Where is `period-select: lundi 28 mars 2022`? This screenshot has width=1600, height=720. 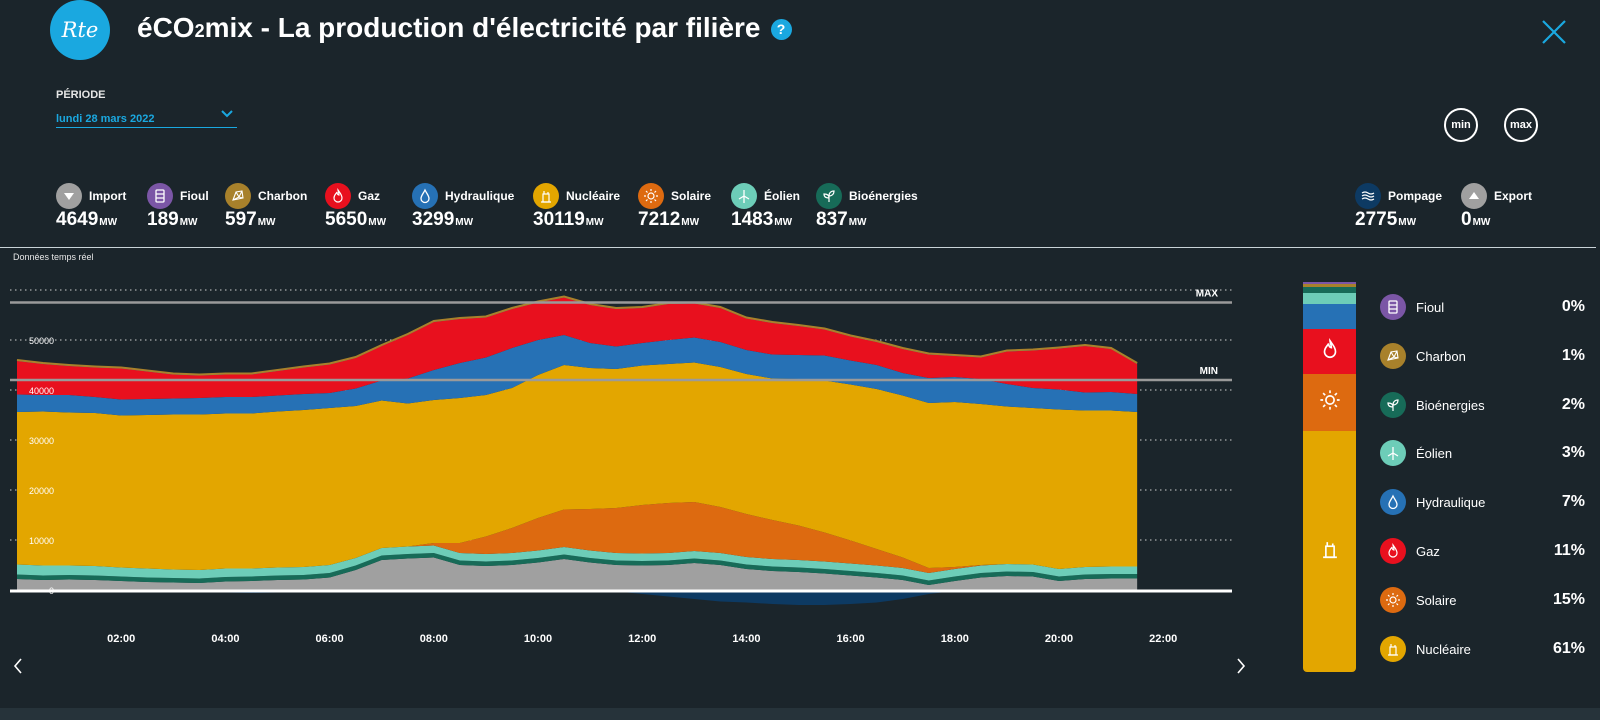
period-select: lundi 28 mars 2022 is located at coordinates (146, 118).